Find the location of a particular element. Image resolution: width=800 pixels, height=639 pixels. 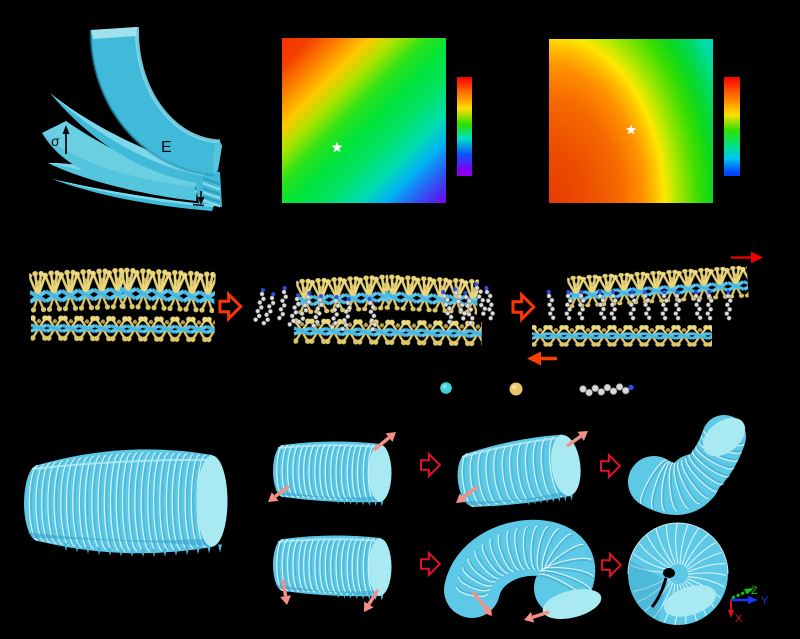

svg-text: E is located at coordinates (166, 147).